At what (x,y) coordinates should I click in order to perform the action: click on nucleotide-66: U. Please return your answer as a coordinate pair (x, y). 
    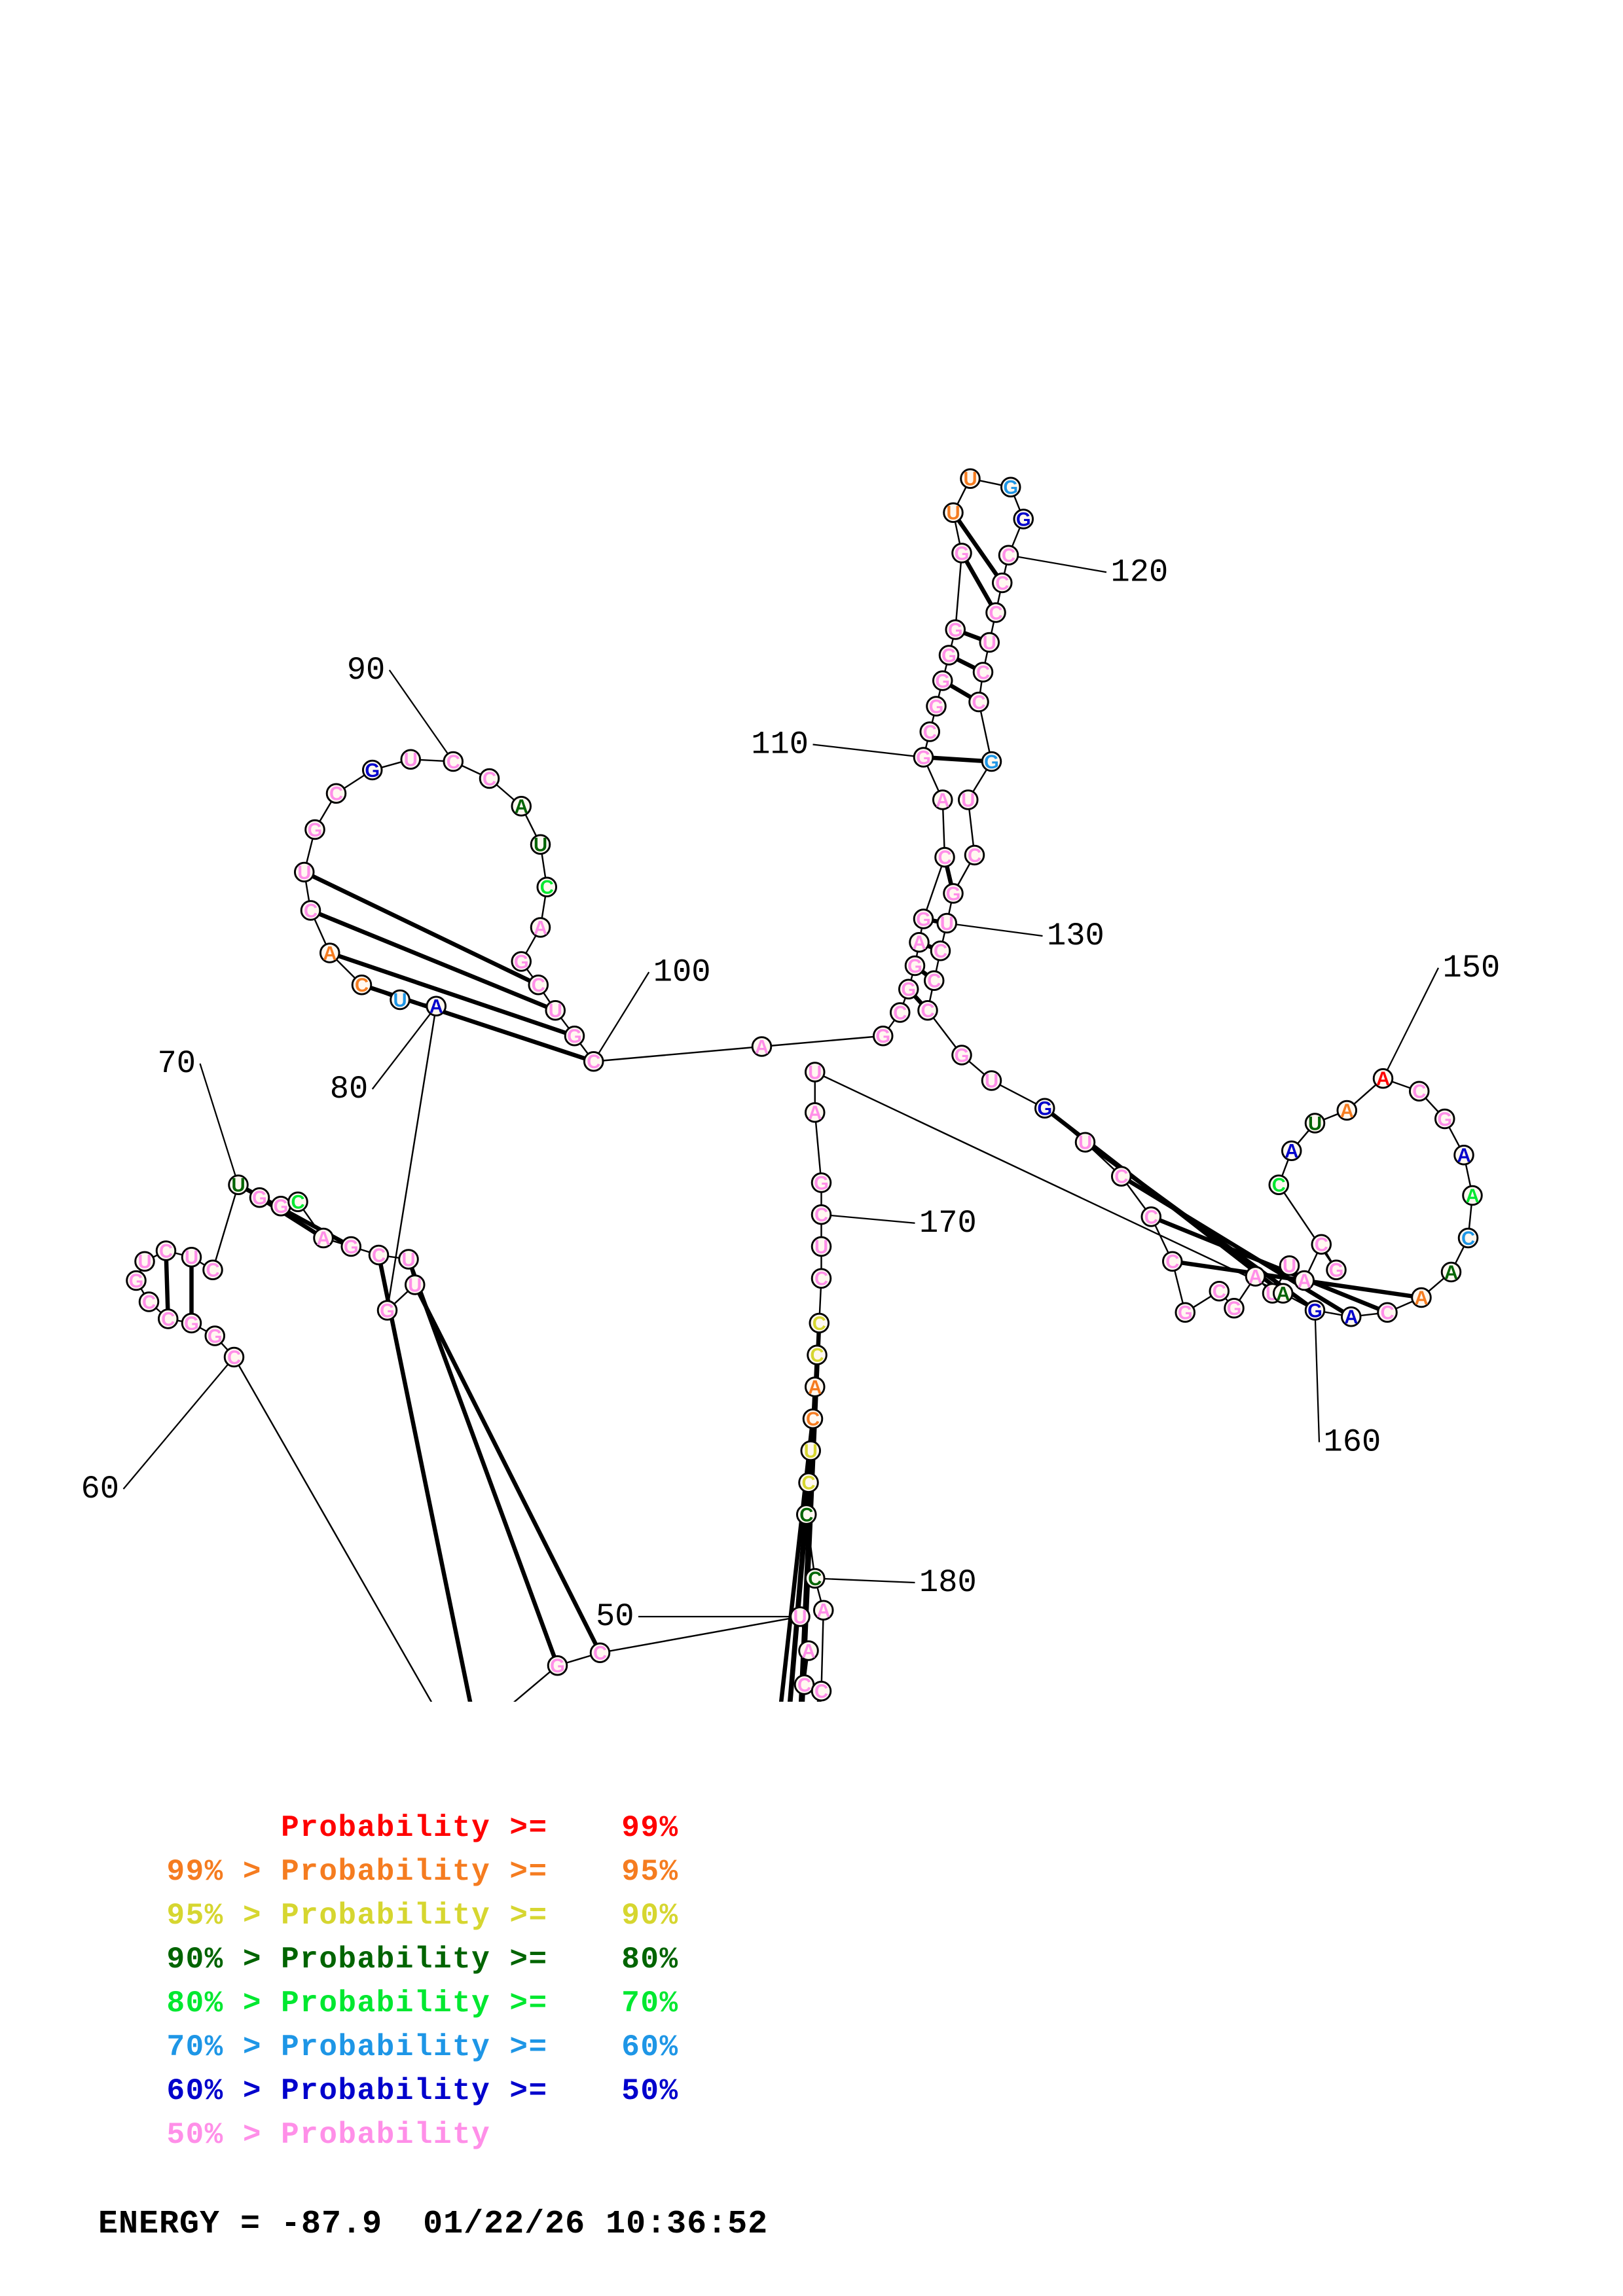
    Looking at the image, I should click on (144, 1262).